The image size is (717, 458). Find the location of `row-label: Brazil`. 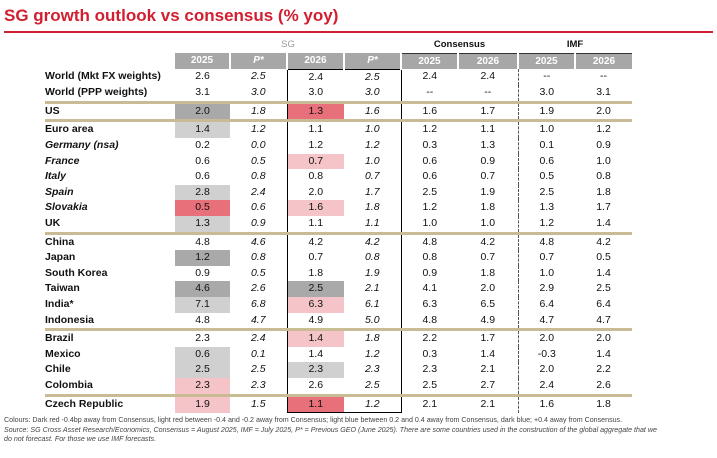

row-label: Brazil is located at coordinates (110, 337).